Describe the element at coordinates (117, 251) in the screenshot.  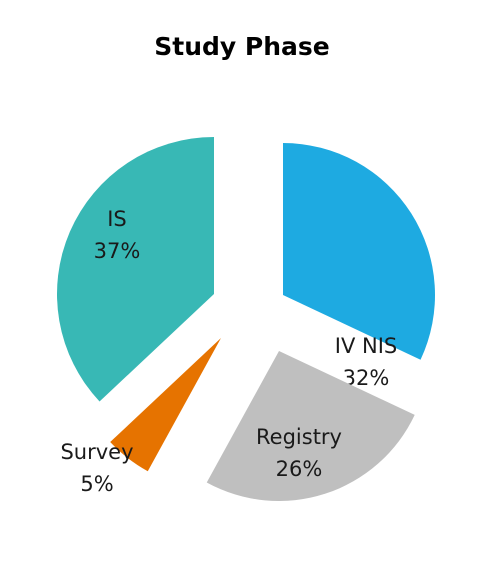
I see `slice-value-is: 37%` at that location.